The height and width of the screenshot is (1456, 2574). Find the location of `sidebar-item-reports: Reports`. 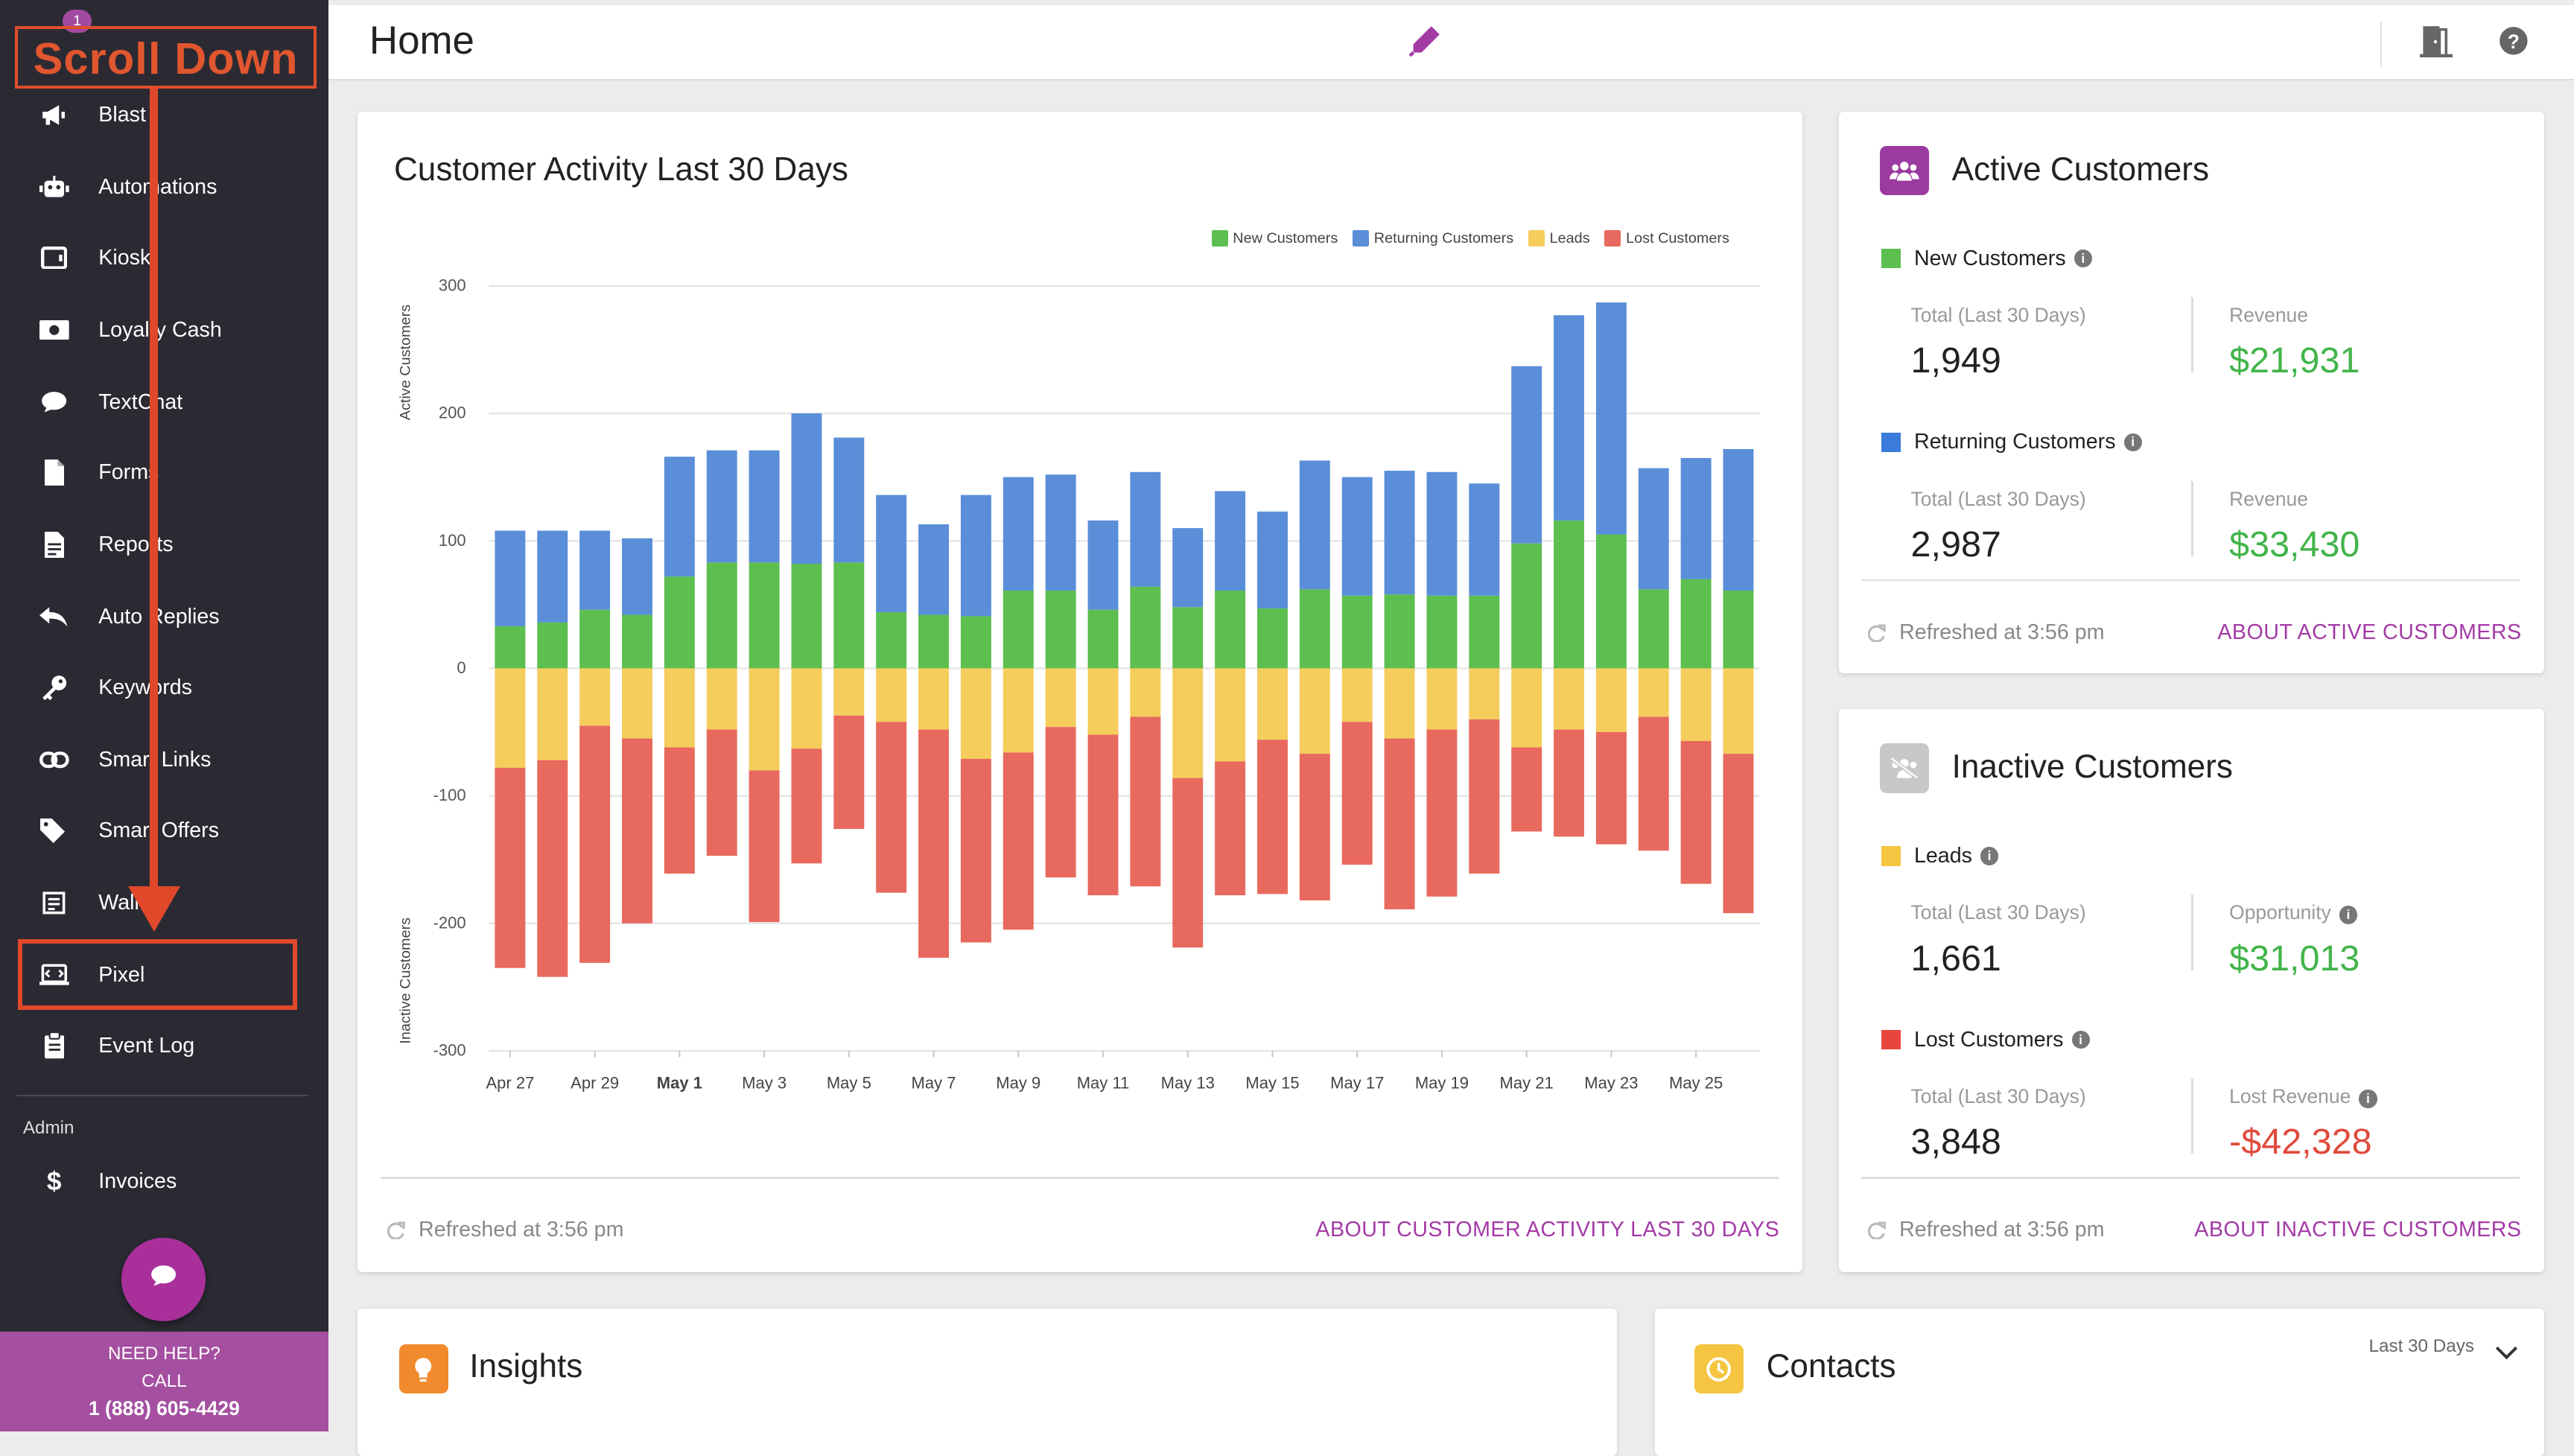

sidebar-item-reports: Reports is located at coordinates (164, 545).